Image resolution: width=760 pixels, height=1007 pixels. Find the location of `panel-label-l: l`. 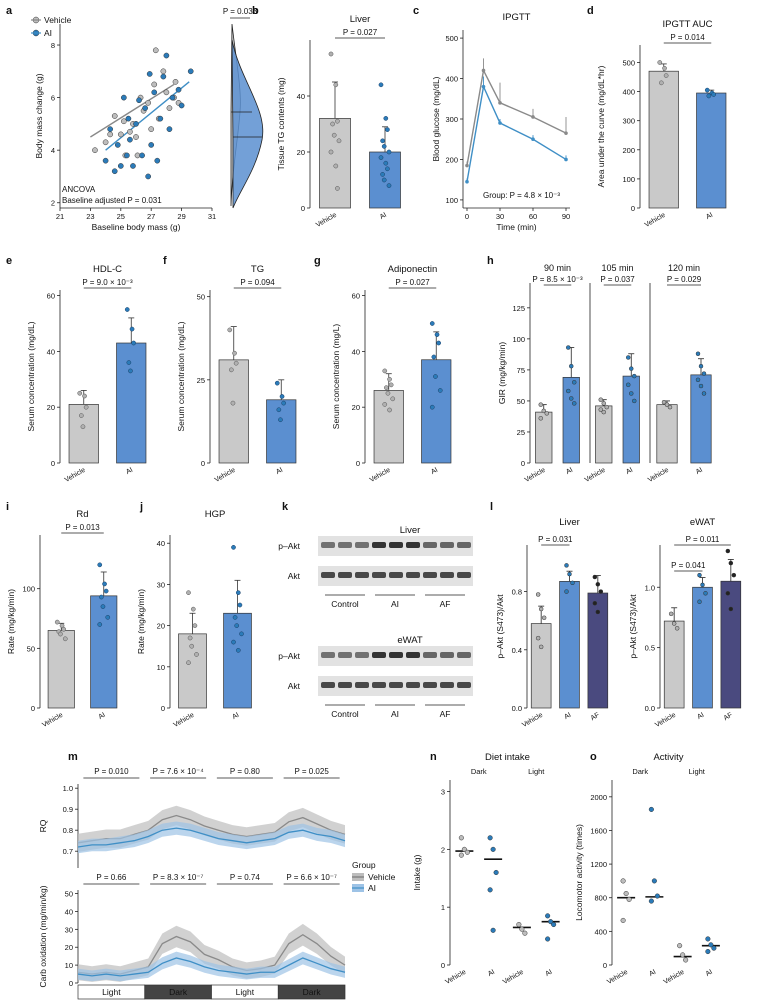

panel-label-l: l is located at coordinates (491, 507).